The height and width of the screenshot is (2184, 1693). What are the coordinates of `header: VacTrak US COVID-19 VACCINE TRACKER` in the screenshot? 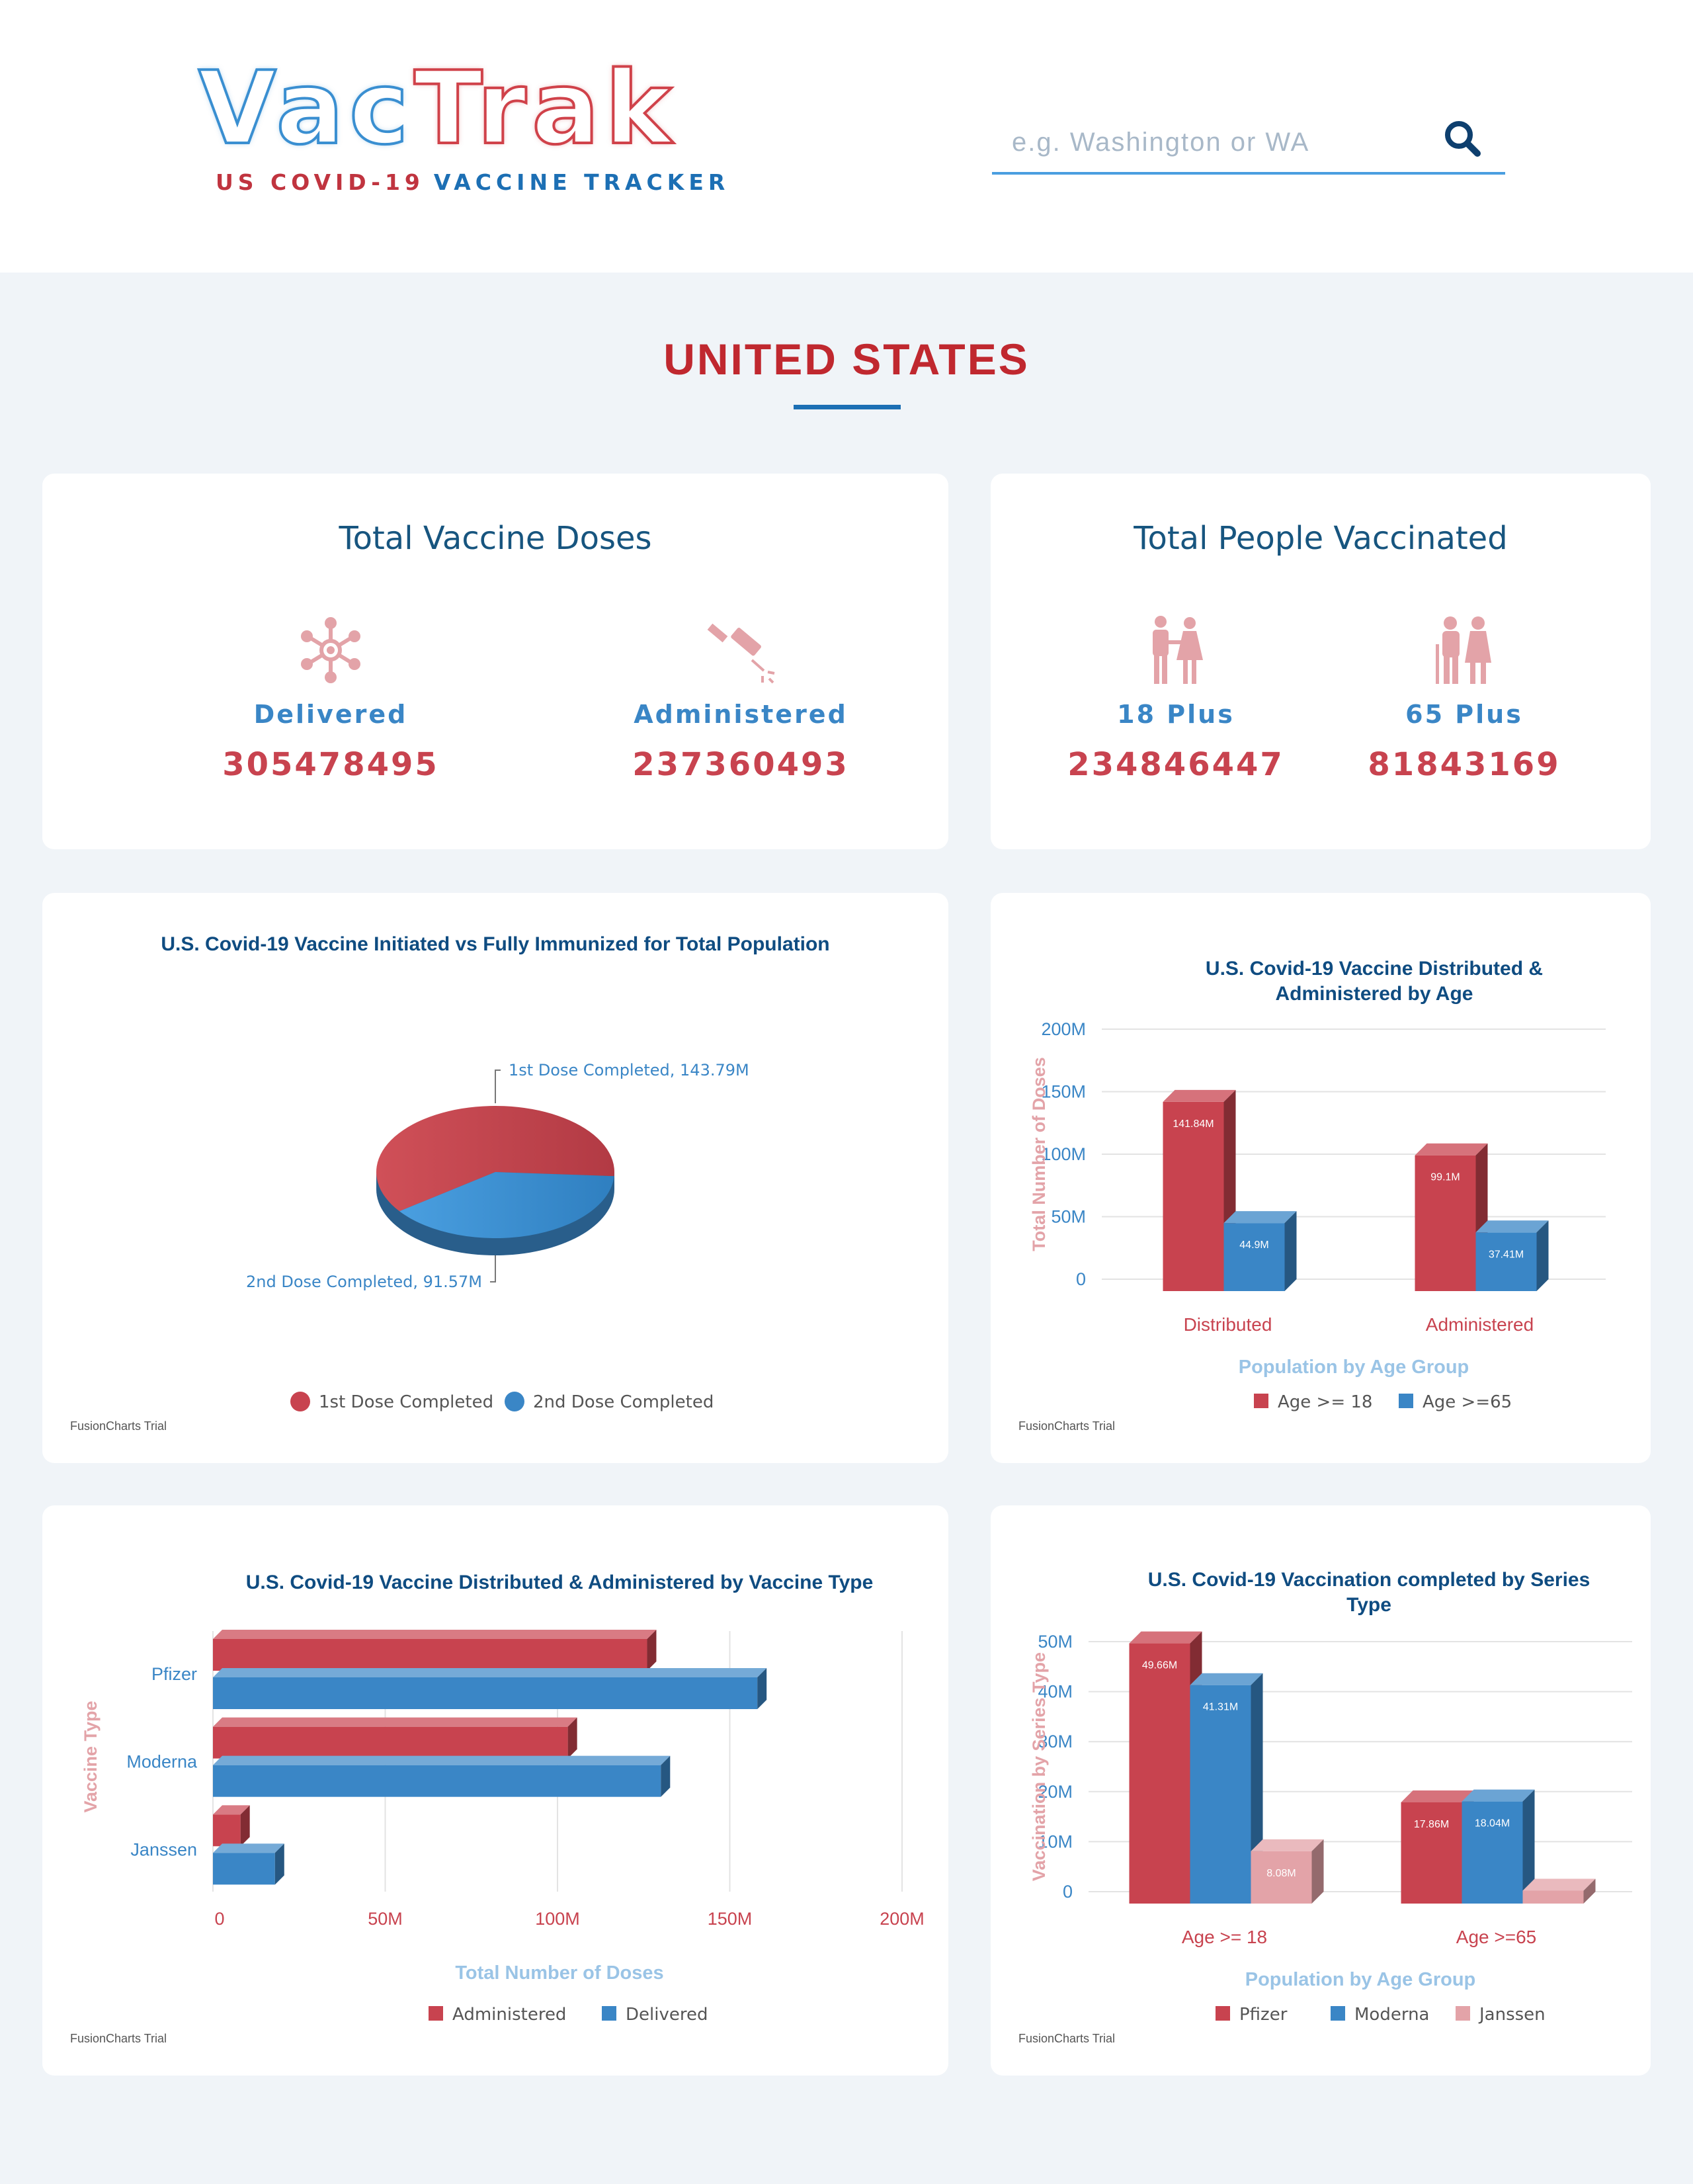 It's located at (846, 136).